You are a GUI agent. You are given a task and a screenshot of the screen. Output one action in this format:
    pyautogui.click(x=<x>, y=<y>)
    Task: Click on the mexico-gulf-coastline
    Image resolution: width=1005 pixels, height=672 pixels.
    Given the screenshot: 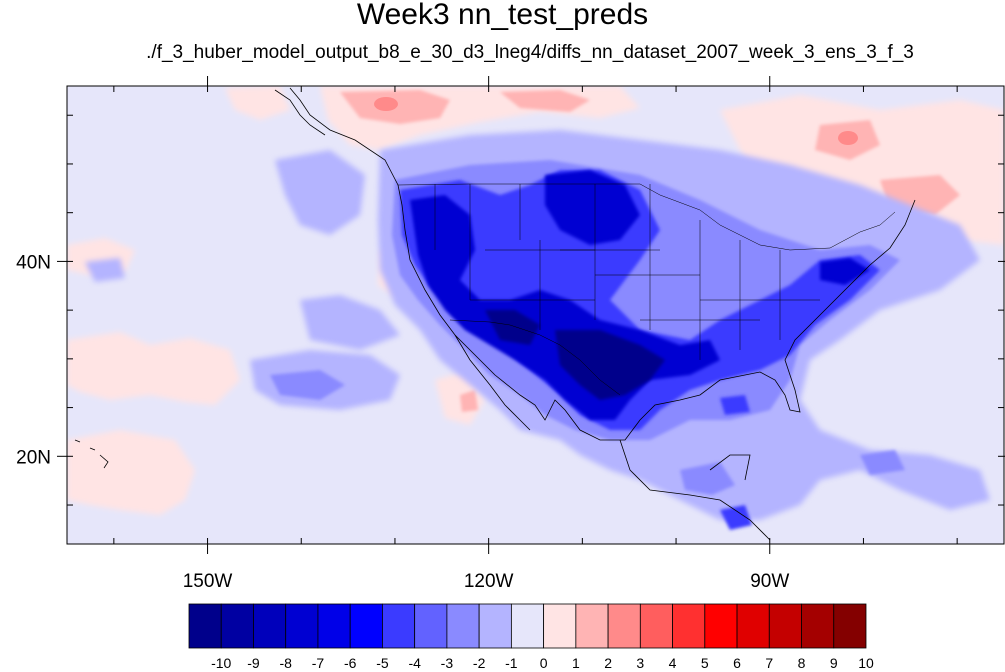 What is the action you would take?
    pyautogui.click(x=695, y=490)
    